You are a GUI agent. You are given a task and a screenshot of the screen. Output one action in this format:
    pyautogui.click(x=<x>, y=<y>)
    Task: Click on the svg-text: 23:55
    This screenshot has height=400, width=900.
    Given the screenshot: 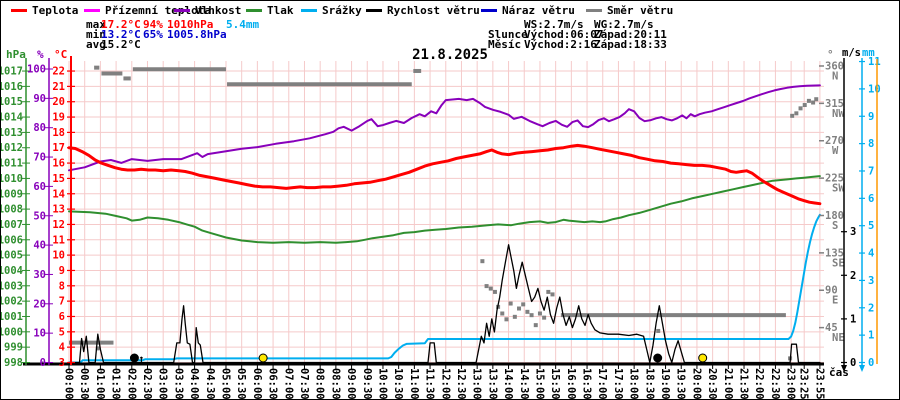 What is the action you would take?
    pyautogui.click(x=819, y=383)
    